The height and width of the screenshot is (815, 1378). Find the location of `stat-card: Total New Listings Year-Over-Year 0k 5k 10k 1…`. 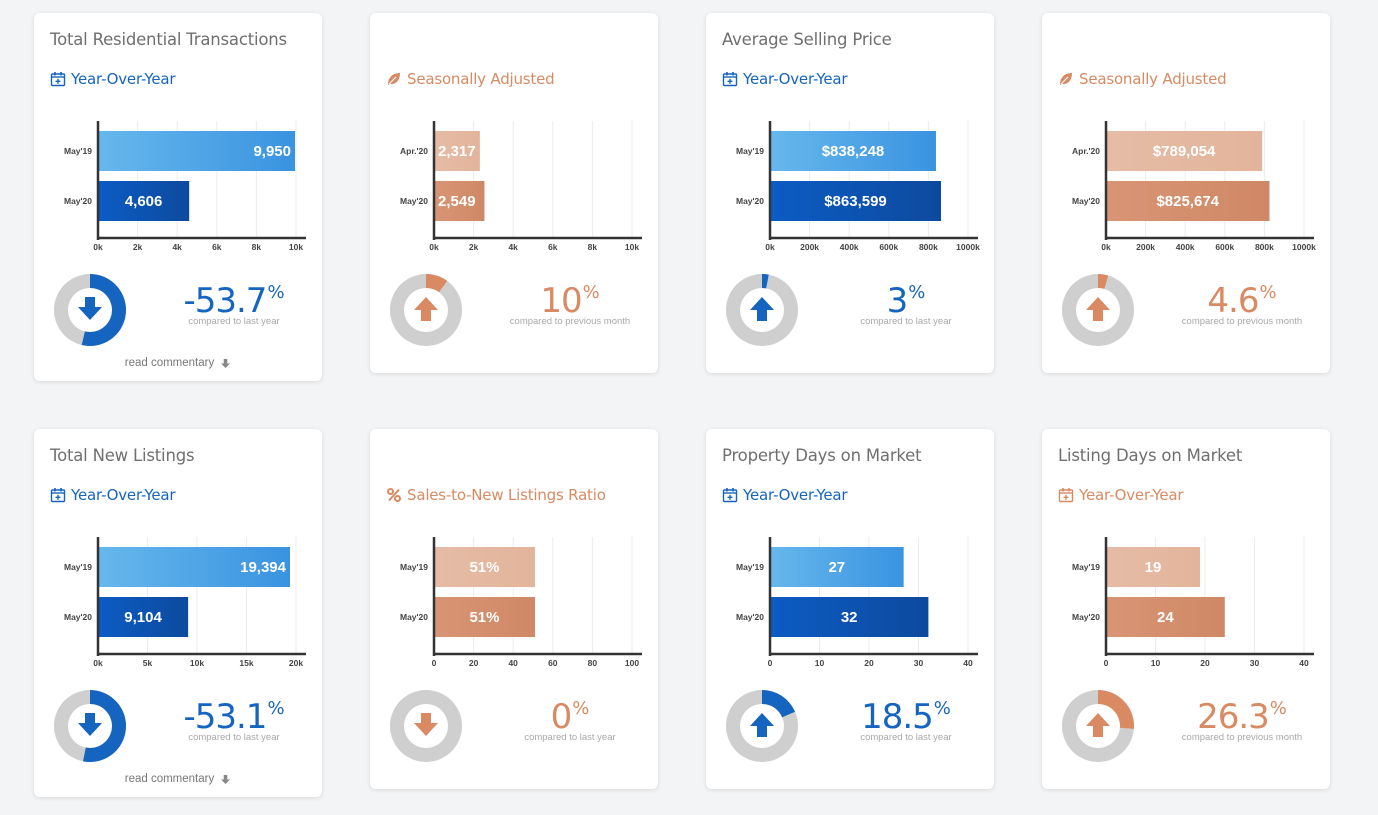

stat-card: Total New Listings Year-Over-Year 0k 5k 10k 1… is located at coordinates (178, 613).